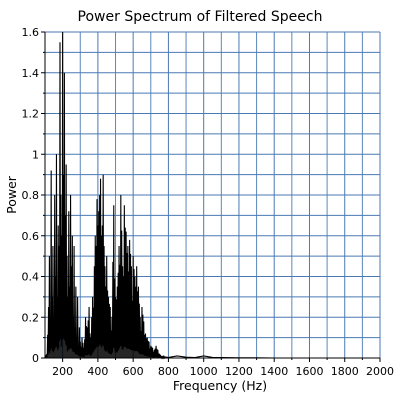  I want to click on x-tick-label: 1200, so click(239, 371).